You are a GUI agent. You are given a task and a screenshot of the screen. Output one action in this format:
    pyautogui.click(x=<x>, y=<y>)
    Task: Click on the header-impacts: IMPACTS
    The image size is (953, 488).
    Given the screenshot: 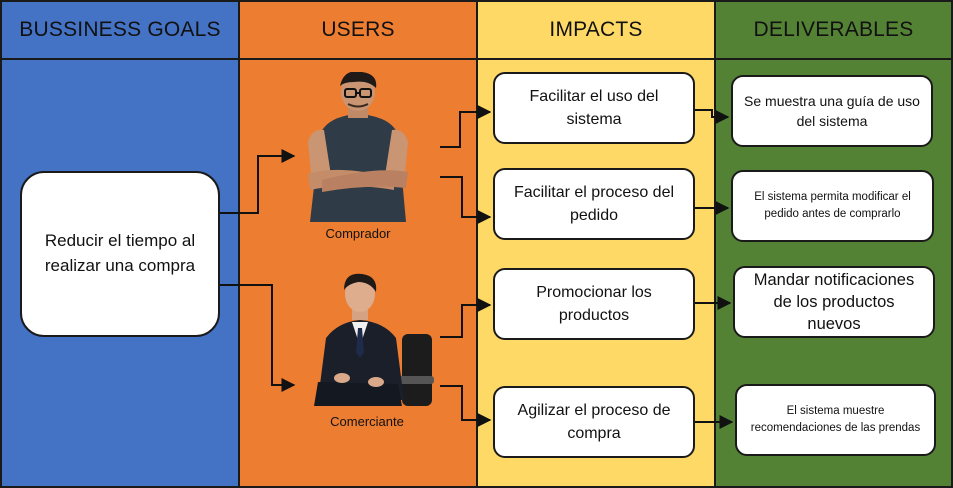 What is the action you would take?
    pyautogui.click(x=596, y=31)
    